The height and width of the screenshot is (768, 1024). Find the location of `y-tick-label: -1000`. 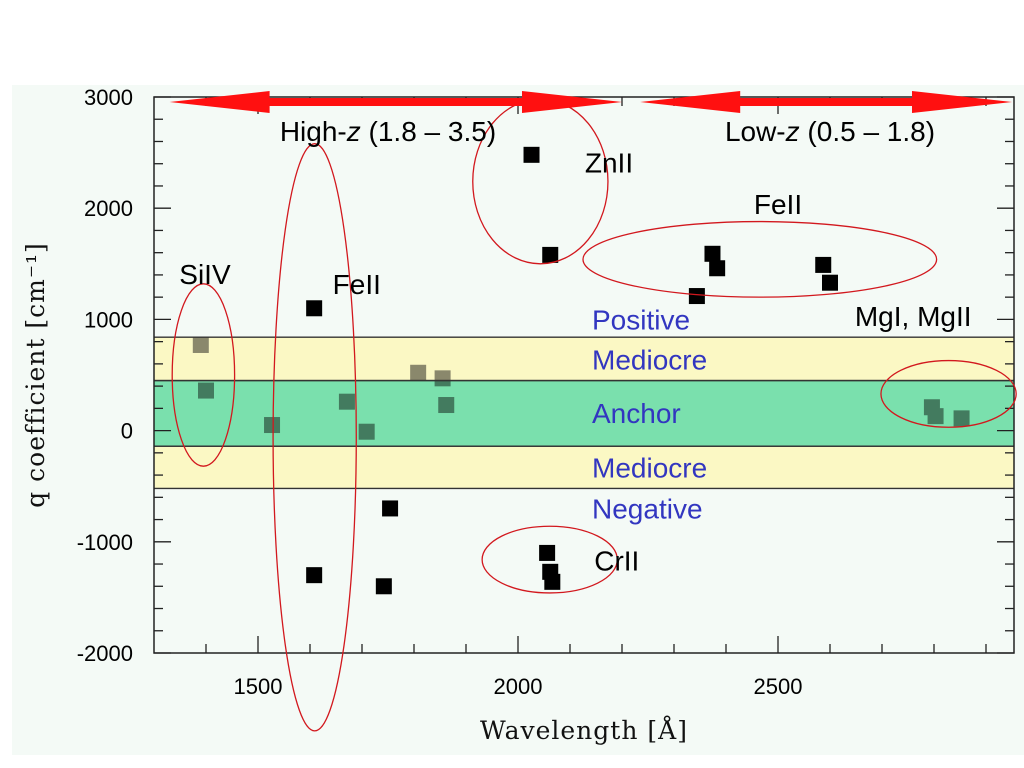

y-tick-label: -1000 is located at coordinates (105, 542).